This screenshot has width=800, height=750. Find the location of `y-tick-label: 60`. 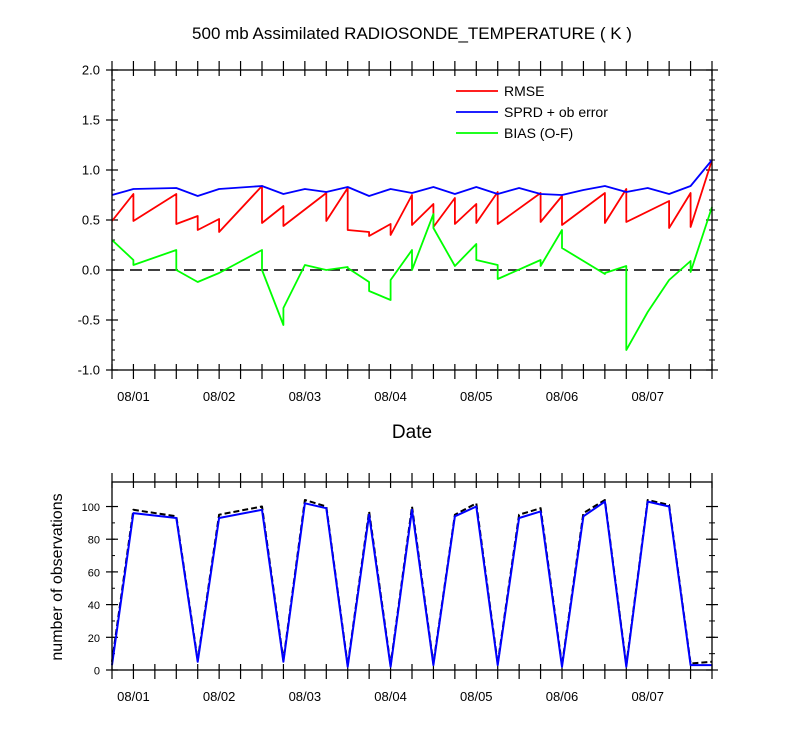

y-tick-label: 60 is located at coordinates (94, 573).